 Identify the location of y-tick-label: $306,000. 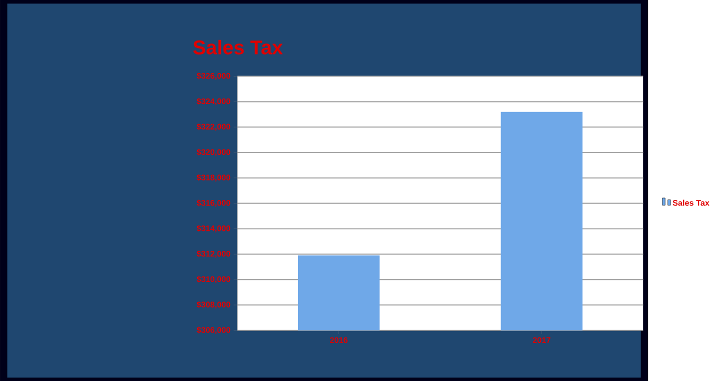
(213, 330).